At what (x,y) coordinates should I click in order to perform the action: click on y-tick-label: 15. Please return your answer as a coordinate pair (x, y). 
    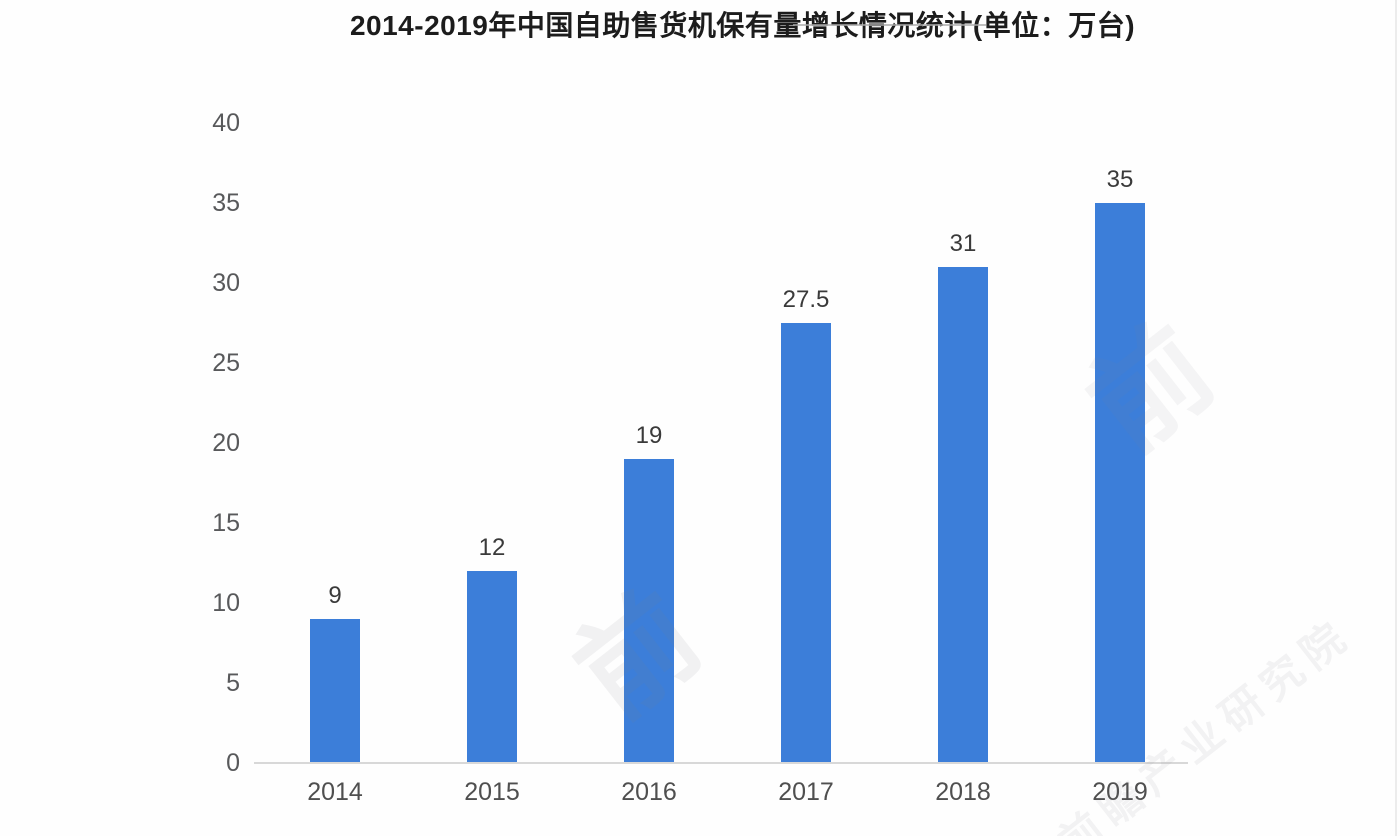
    Looking at the image, I should click on (226, 523).